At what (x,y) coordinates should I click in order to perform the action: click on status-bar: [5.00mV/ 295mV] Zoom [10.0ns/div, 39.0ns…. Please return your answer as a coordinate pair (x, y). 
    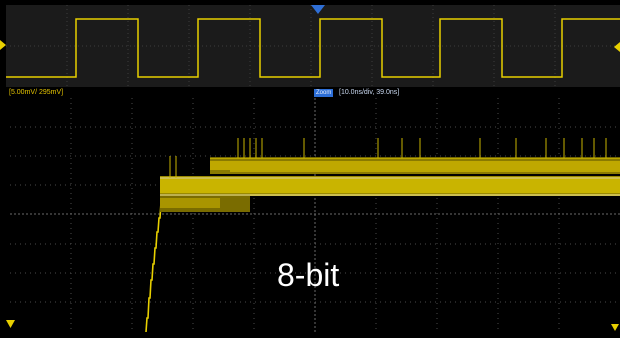
    Looking at the image, I should click on (310, 93).